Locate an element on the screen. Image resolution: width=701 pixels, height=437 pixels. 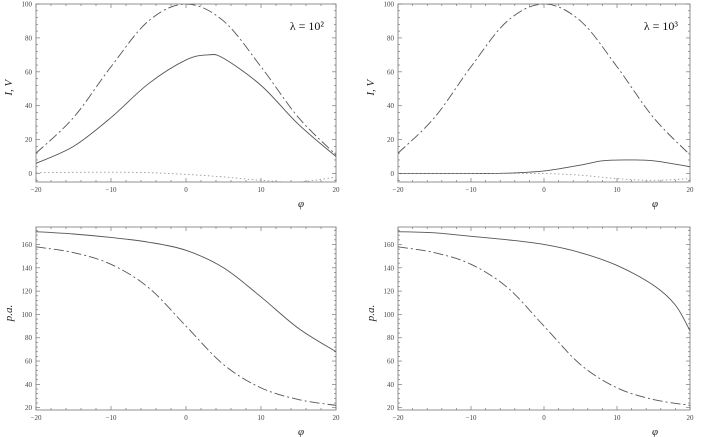
panel-annotation: λ = 10³ is located at coordinates (661, 26).